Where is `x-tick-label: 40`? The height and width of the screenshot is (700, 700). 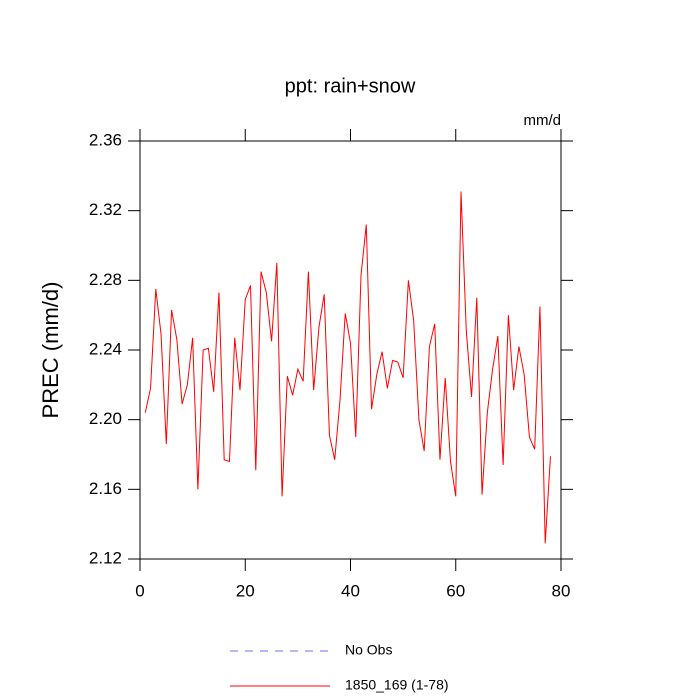
x-tick-label: 40 is located at coordinates (350, 590).